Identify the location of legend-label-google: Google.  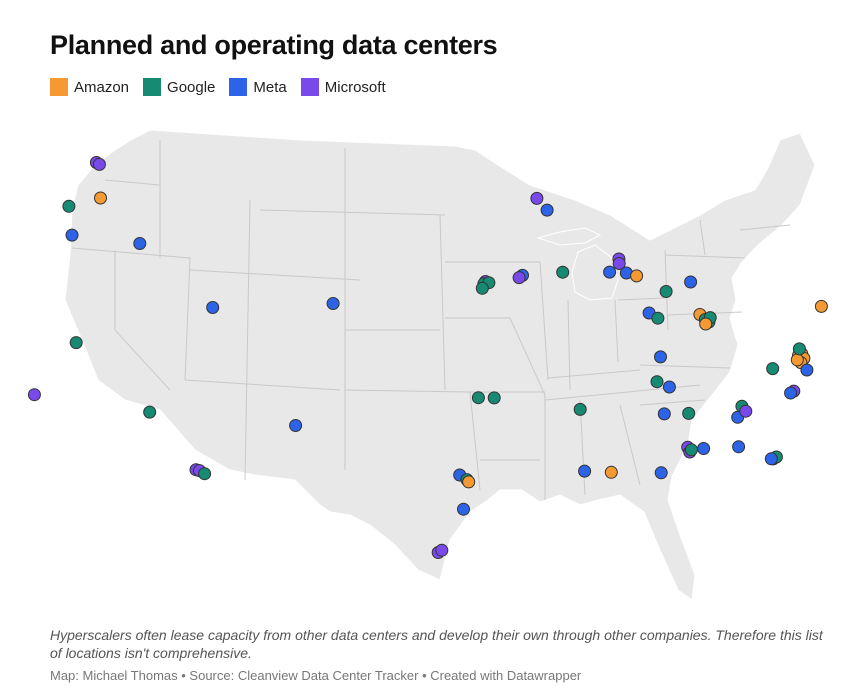
(191, 87).